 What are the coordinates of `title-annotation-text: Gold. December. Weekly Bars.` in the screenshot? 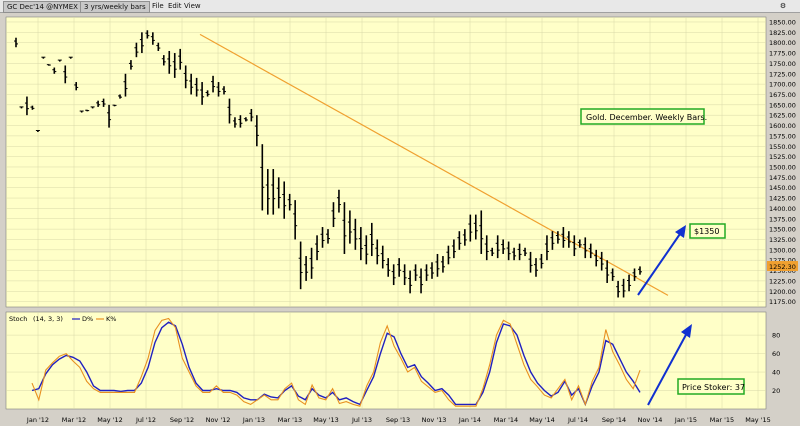 It's located at (646, 117).